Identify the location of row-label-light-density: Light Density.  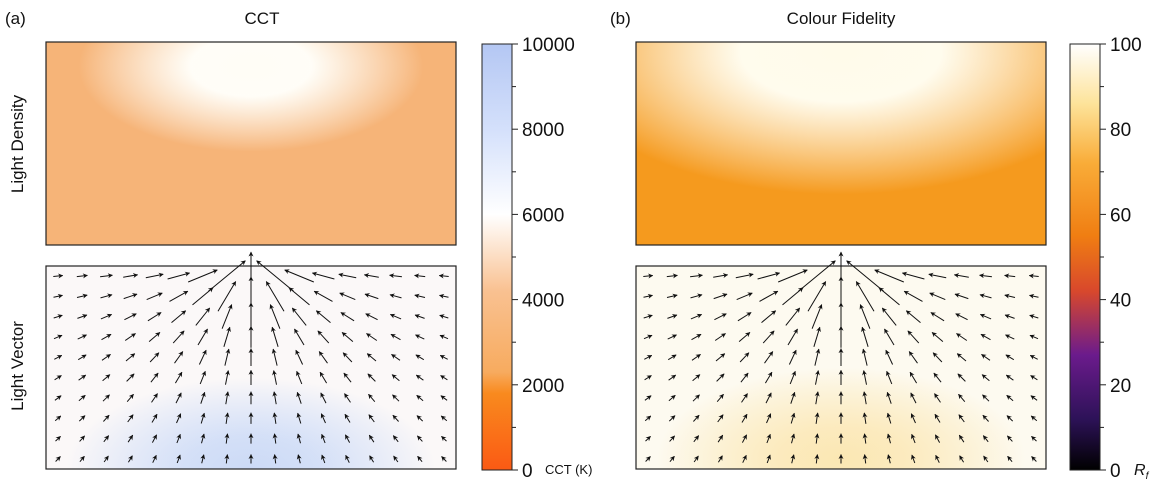
(17, 143).